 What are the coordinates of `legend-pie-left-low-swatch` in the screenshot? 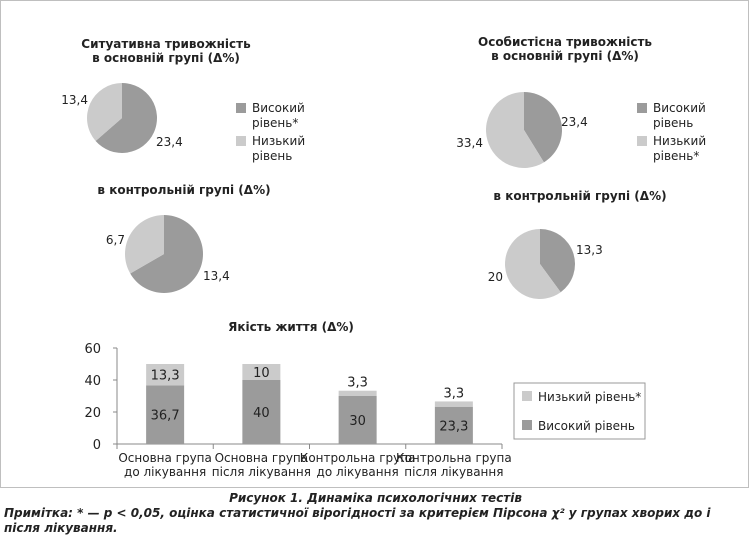 It's located at (241, 141).